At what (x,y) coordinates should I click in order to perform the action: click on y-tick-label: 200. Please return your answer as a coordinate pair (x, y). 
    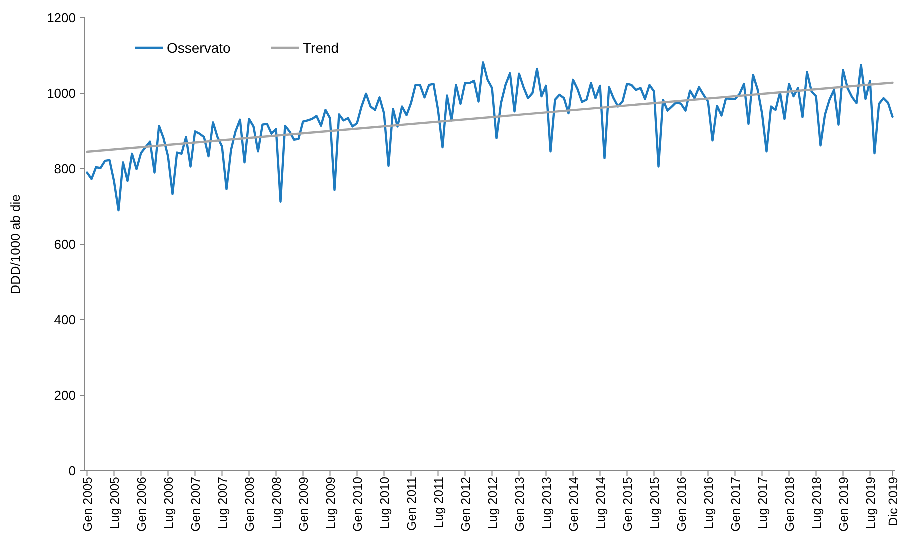
    Looking at the image, I should click on (65, 396).